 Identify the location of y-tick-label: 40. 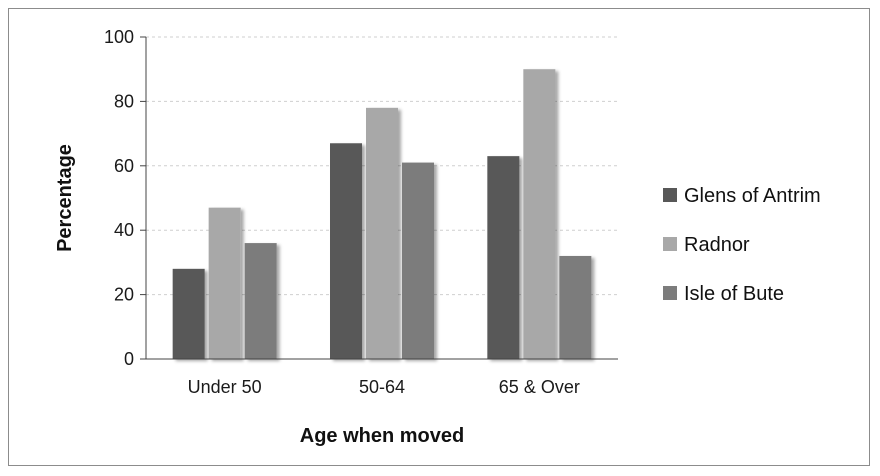
(124, 230).